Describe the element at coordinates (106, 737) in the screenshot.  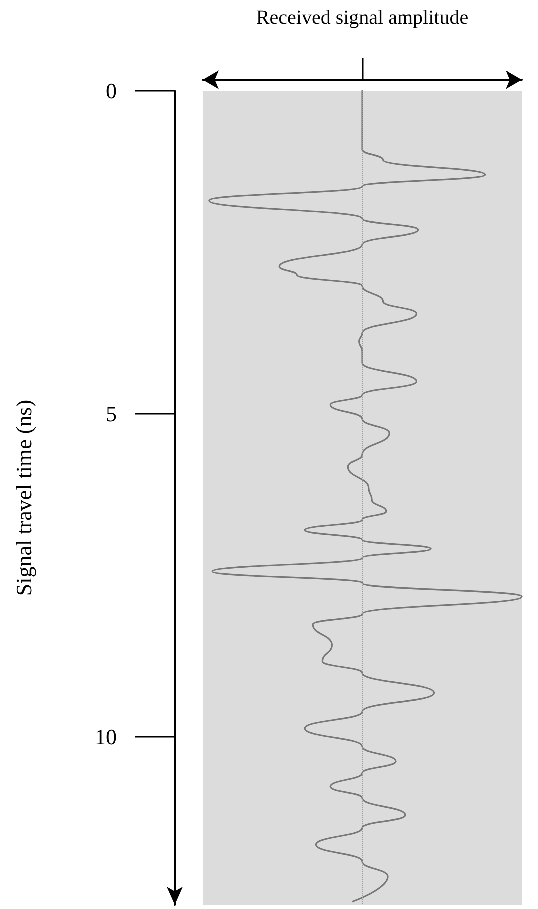
I see `y-tick-label: 10` at that location.